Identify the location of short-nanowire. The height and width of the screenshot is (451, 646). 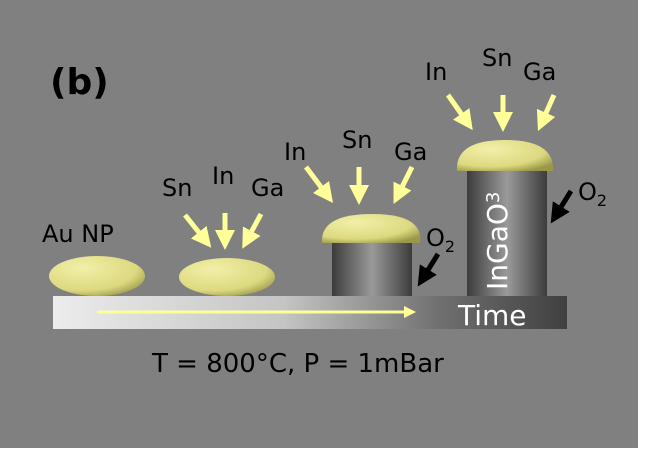
(372, 269).